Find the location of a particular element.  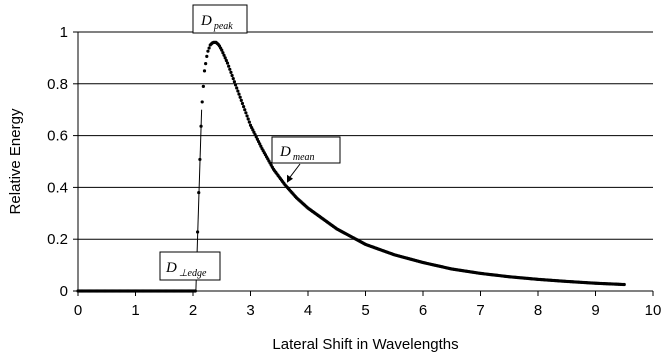

x-tick-label: 9 is located at coordinates (595, 310).